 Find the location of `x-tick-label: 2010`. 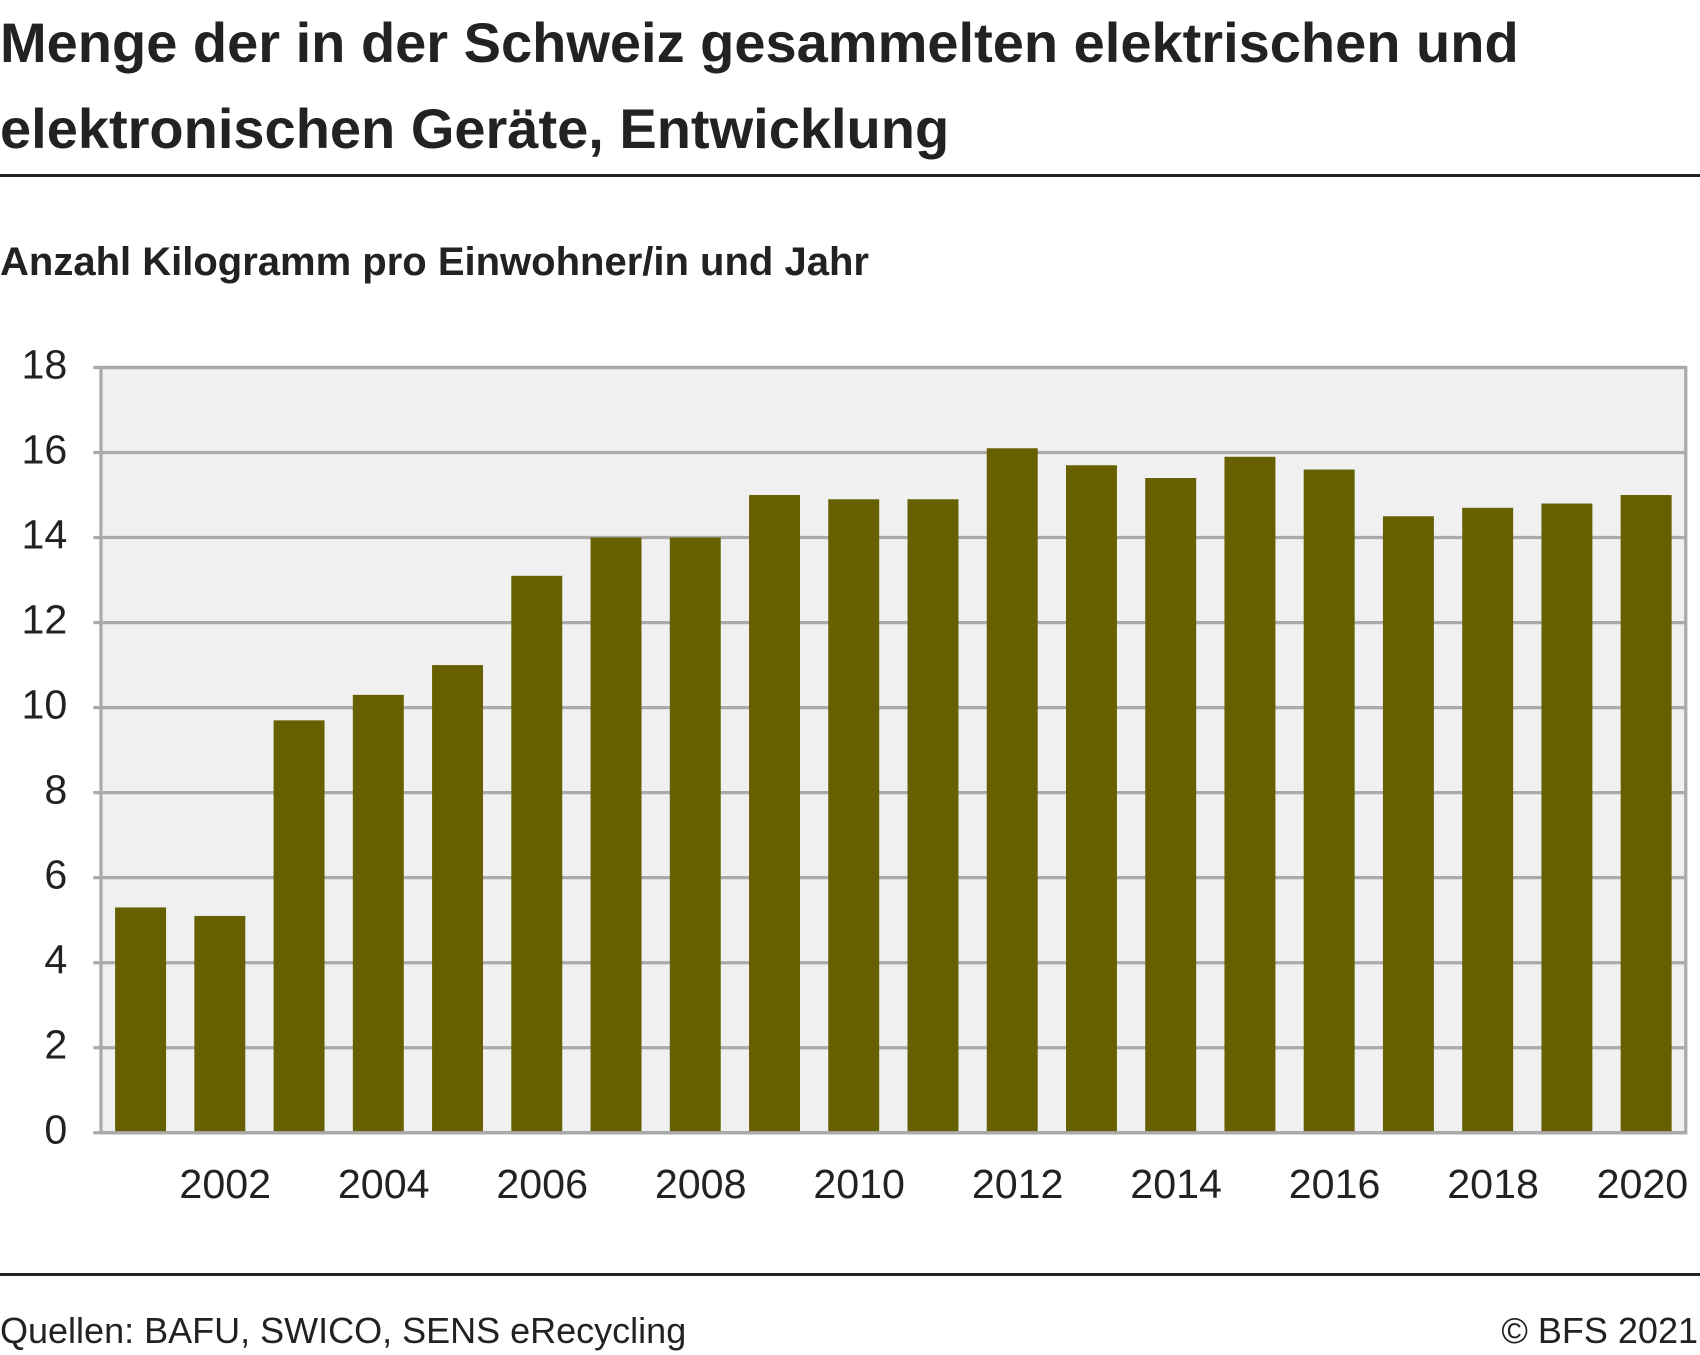

x-tick-label: 2010 is located at coordinates (859, 1184).